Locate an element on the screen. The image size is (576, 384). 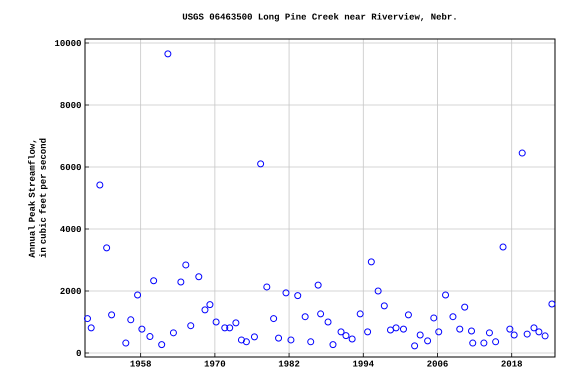
x-tick-label: 1970 is located at coordinates (215, 363).